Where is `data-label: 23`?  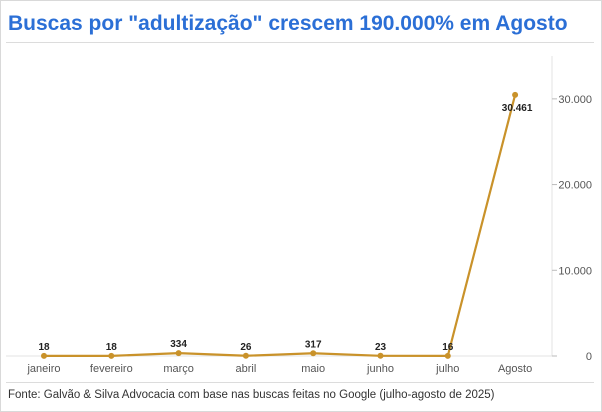 data-label: 23 is located at coordinates (381, 347).